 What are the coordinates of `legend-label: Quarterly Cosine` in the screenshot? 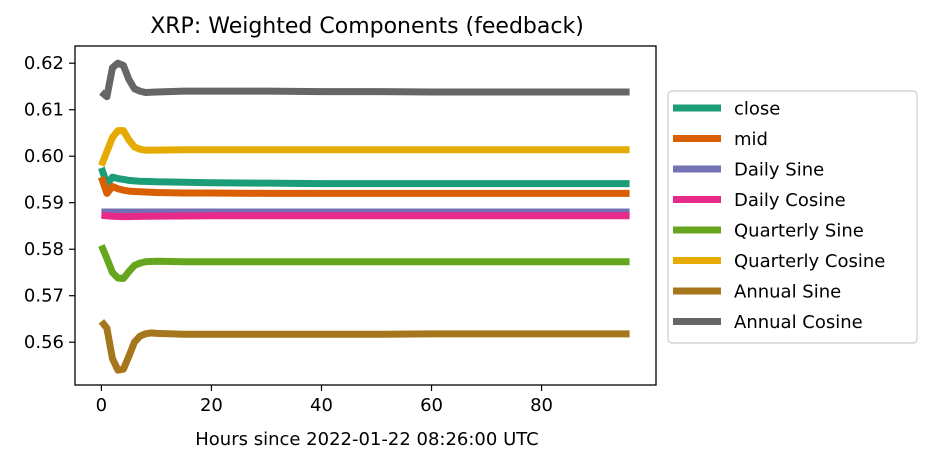 It's located at (809, 261).